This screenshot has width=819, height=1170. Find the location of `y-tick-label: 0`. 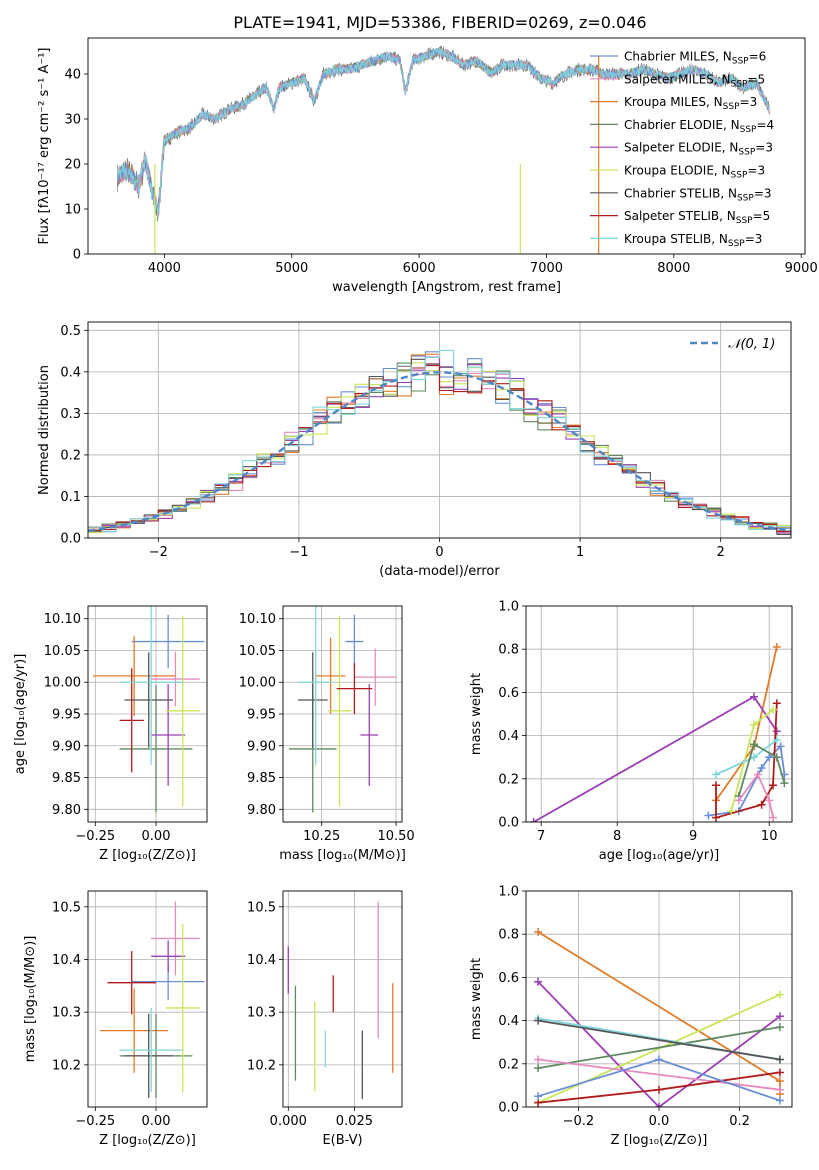

y-tick-label: 0 is located at coordinates (77, 255).